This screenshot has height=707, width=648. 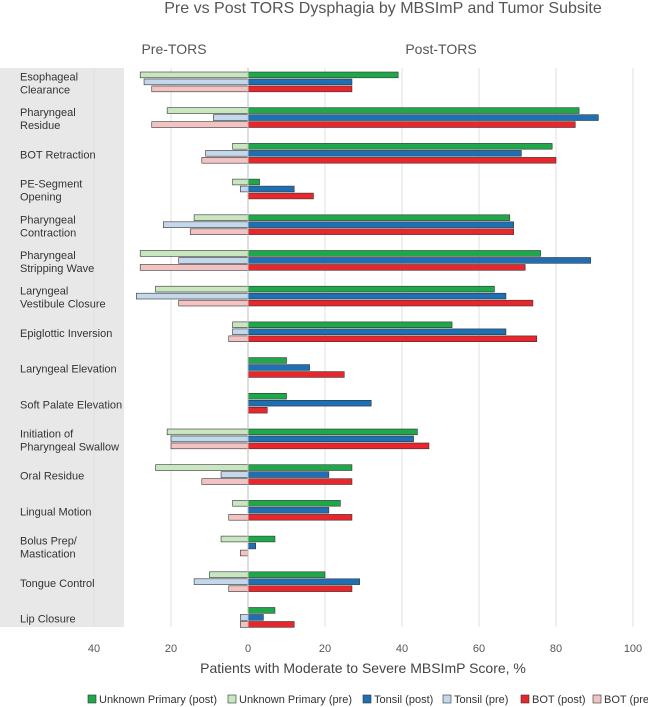 What do you see at coordinates (68, 370) in the screenshot?
I see `category-label: Laryngeal Elevation` at bounding box center [68, 370].